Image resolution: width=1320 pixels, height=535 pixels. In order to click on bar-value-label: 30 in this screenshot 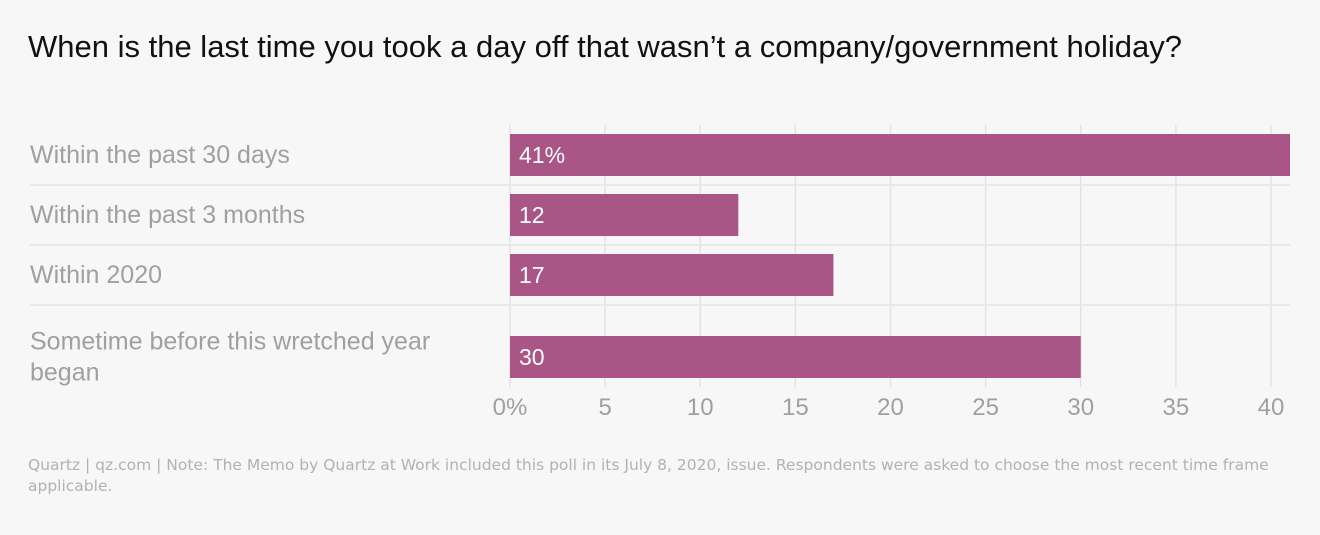, I will do `click(532, 357)`.